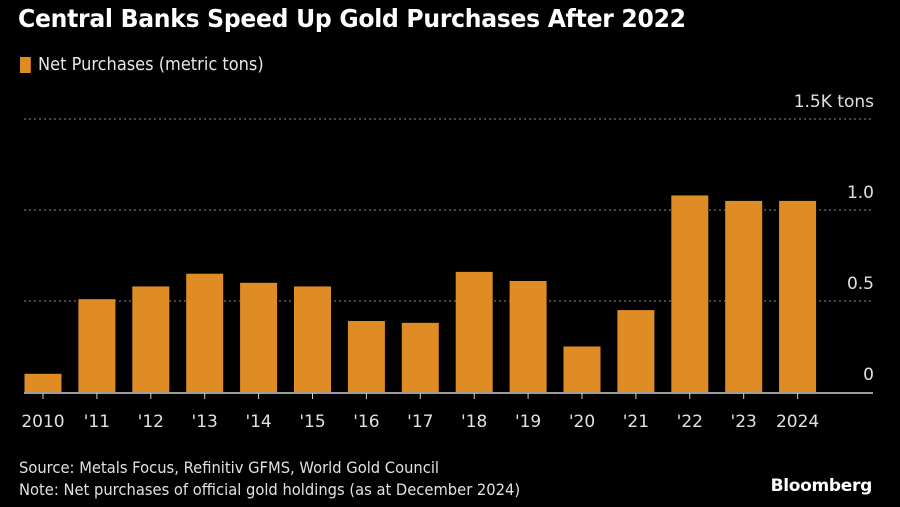 The image size is (900, 507). I want to click on x-tick-label: '16, so click(366, 422).